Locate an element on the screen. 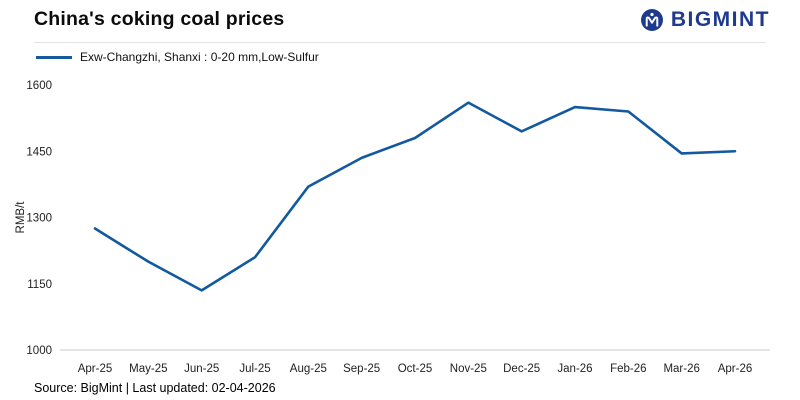  x-tick-label: Apr-26 is located at coordinates (735, 369).